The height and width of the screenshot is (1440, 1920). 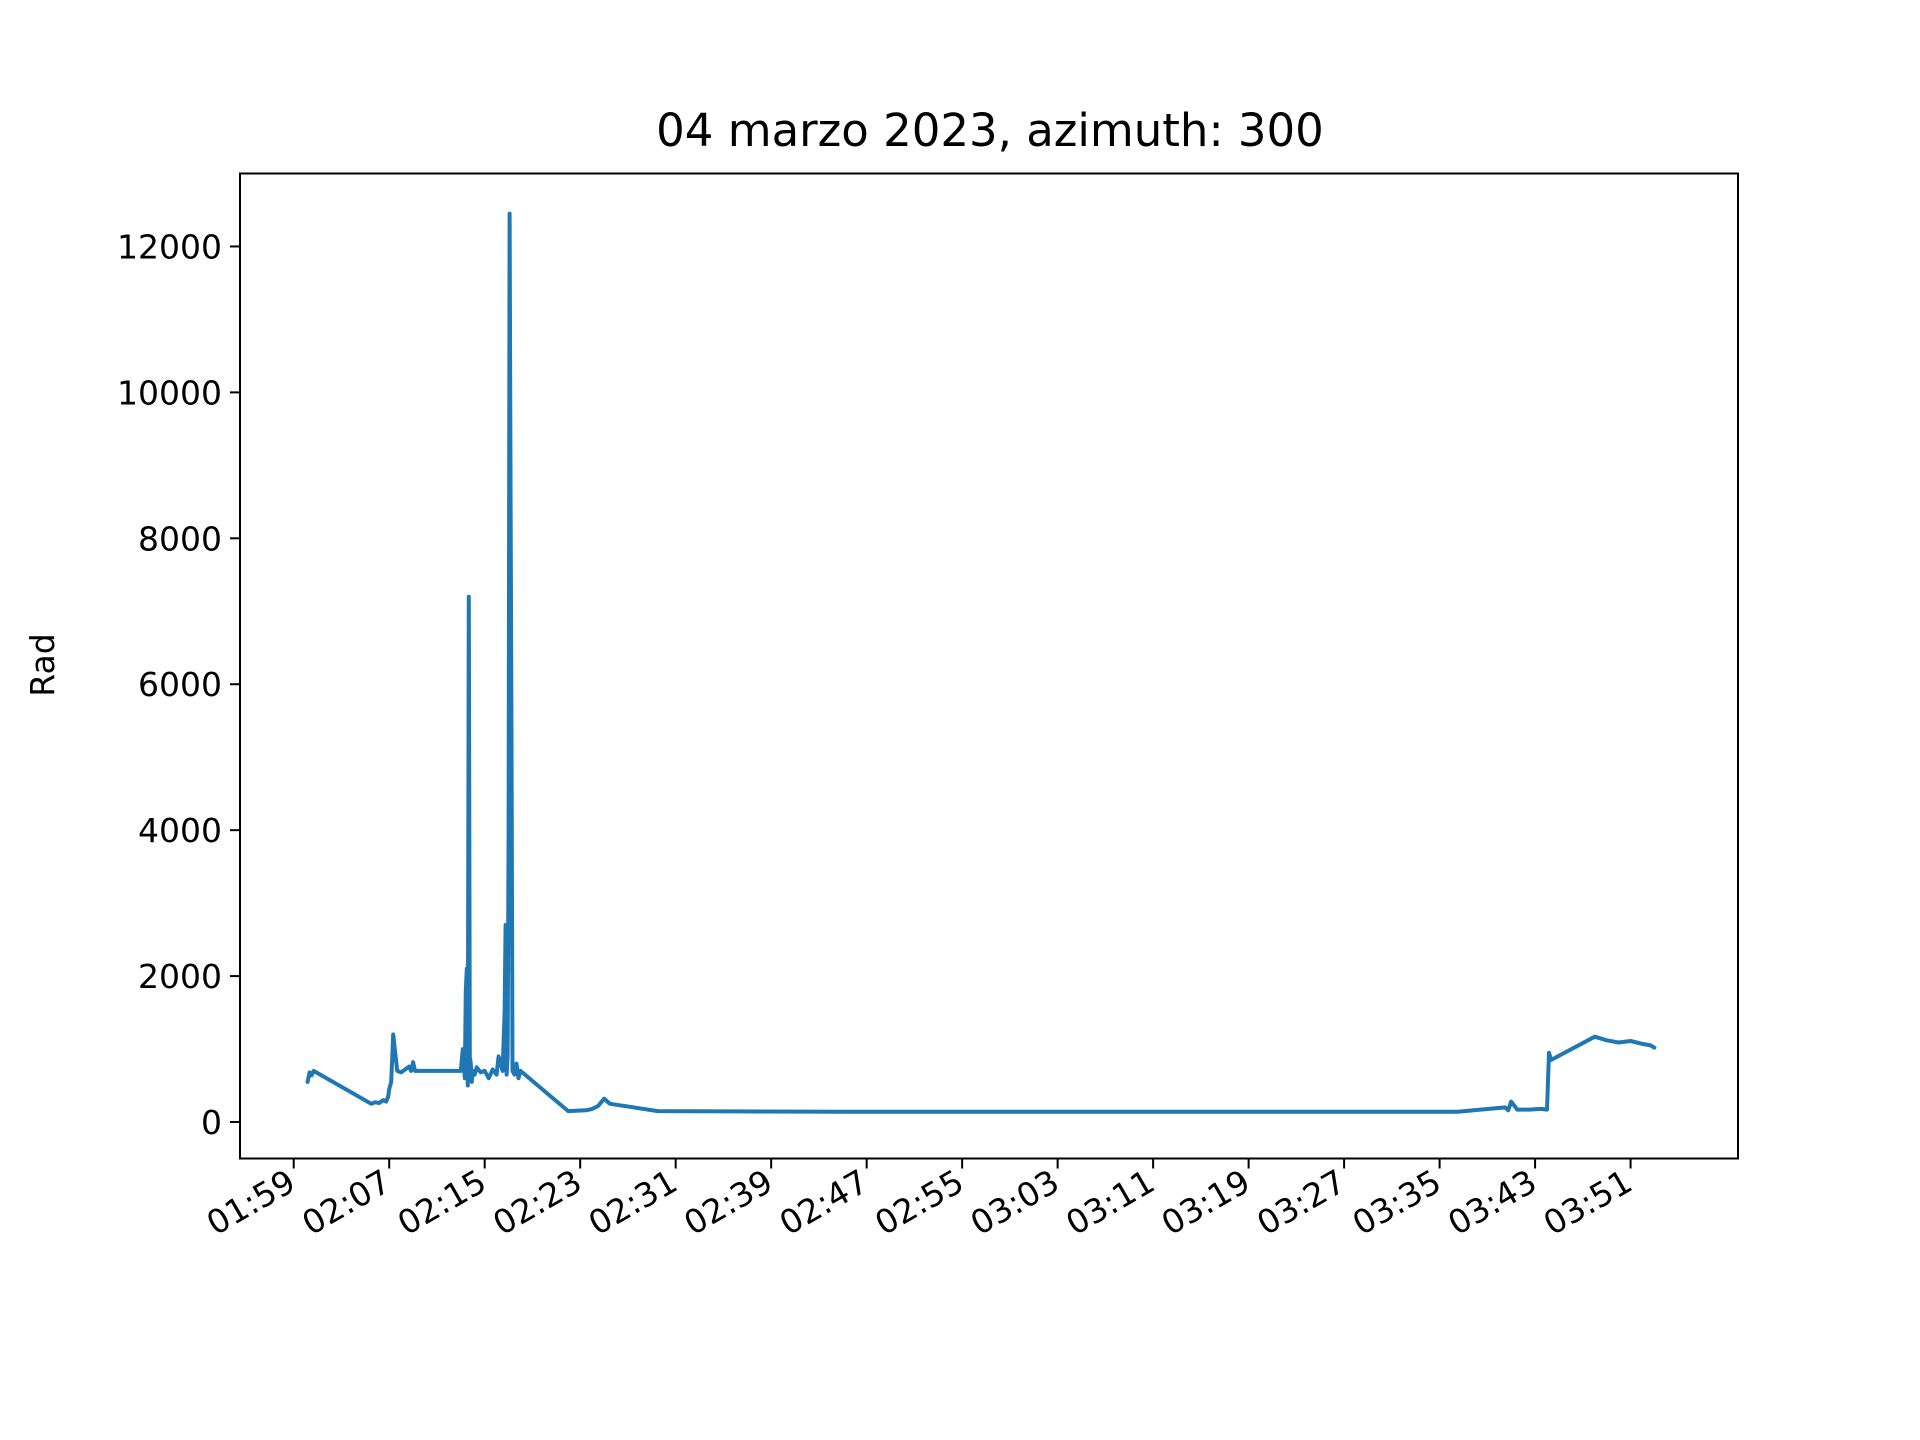 What do you see at coordinates (1301, 1202) in the screenshot?
I see `x-tick-label: 03:27` at bounding box center [1301, 1202].